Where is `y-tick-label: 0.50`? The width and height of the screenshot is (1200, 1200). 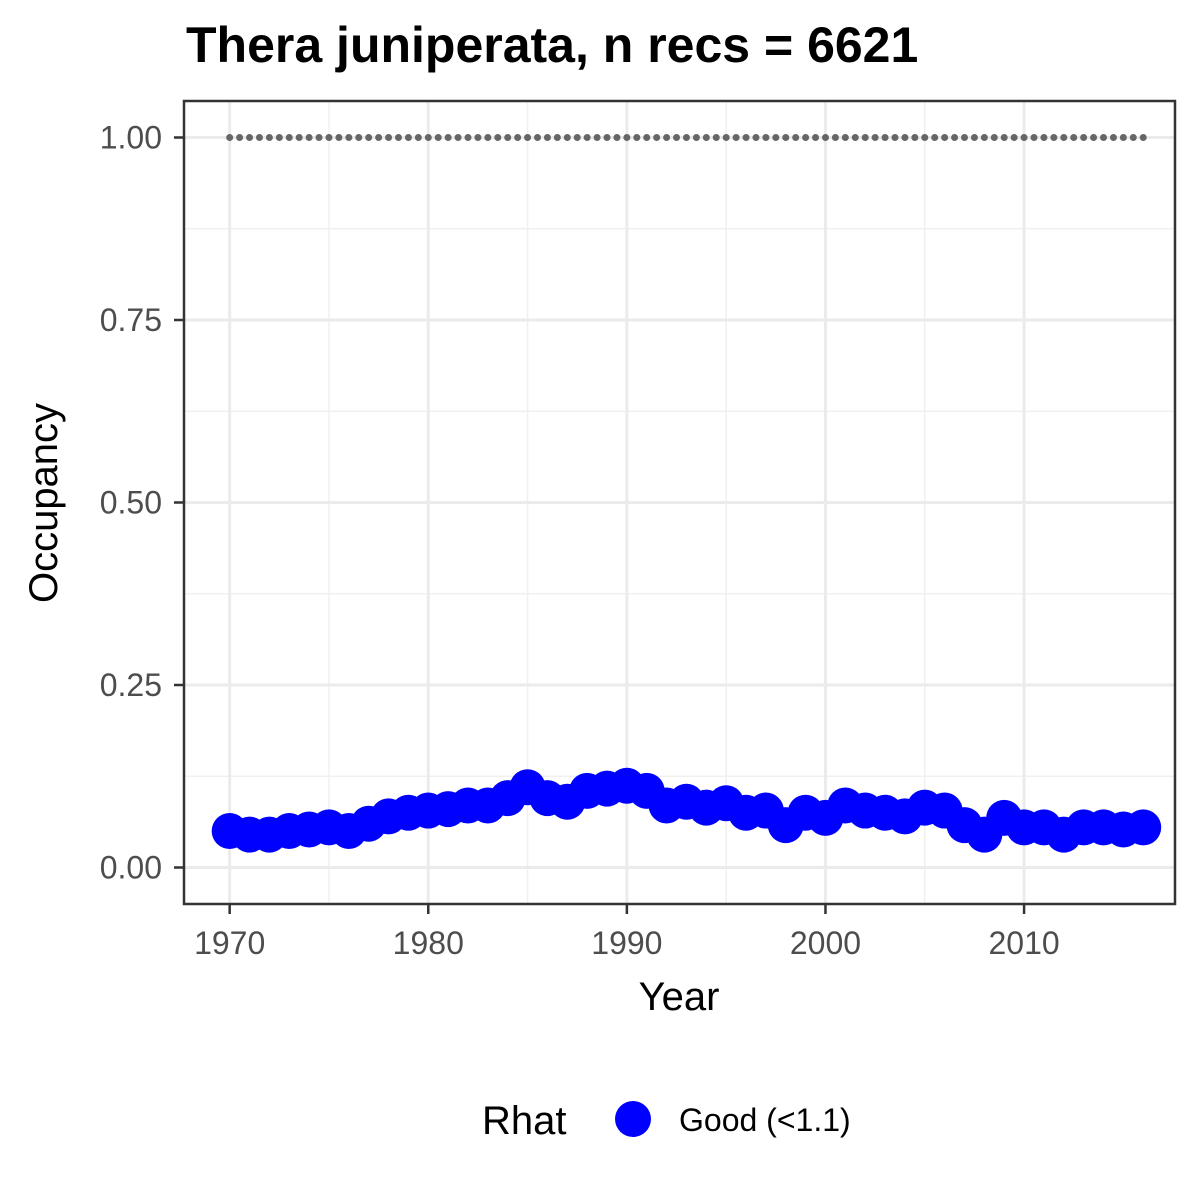
y-tick-label: 0.50 is located at coordinates (131, 503).